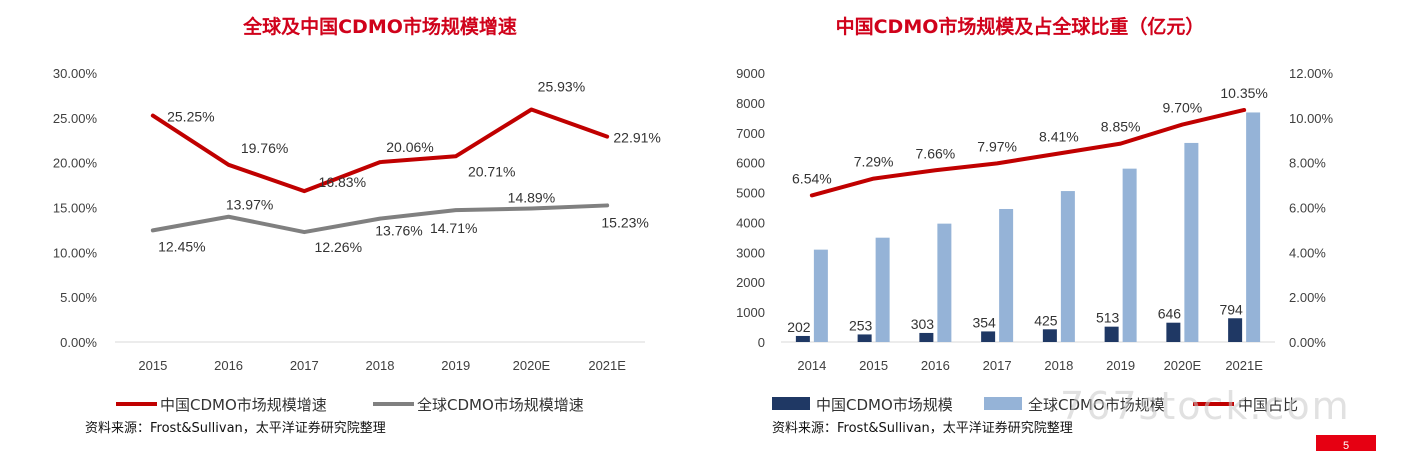 This screenshot has width=1419, height=451. Describe the element at coordinates (264, 148) in the screenshot. I see `data-label: 19.76%` at that location.